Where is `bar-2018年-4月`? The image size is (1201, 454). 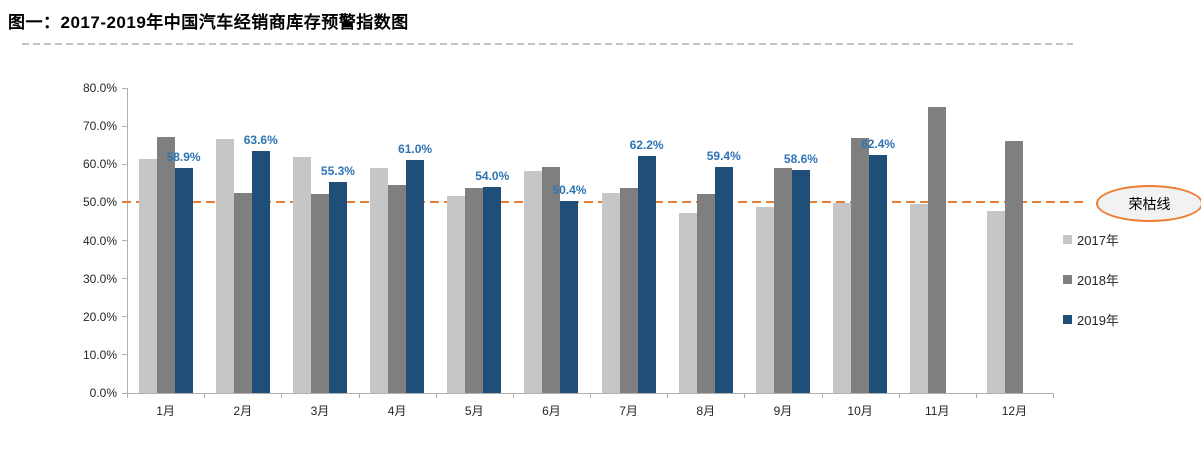
bar-2018年-4月 is located at coordinates (397, 288).